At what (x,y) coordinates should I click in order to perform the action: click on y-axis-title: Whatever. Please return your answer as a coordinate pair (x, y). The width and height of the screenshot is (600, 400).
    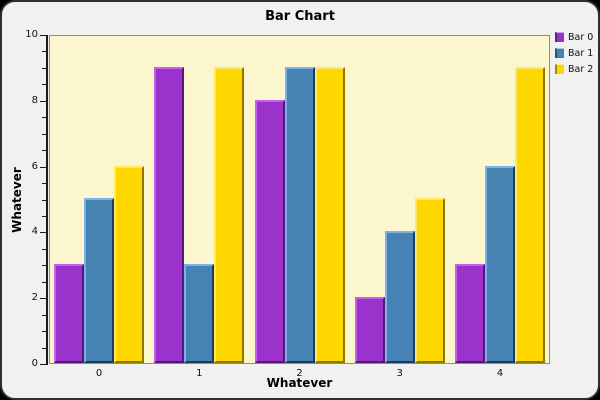
    Looking at the image, I should click on (17, 200).